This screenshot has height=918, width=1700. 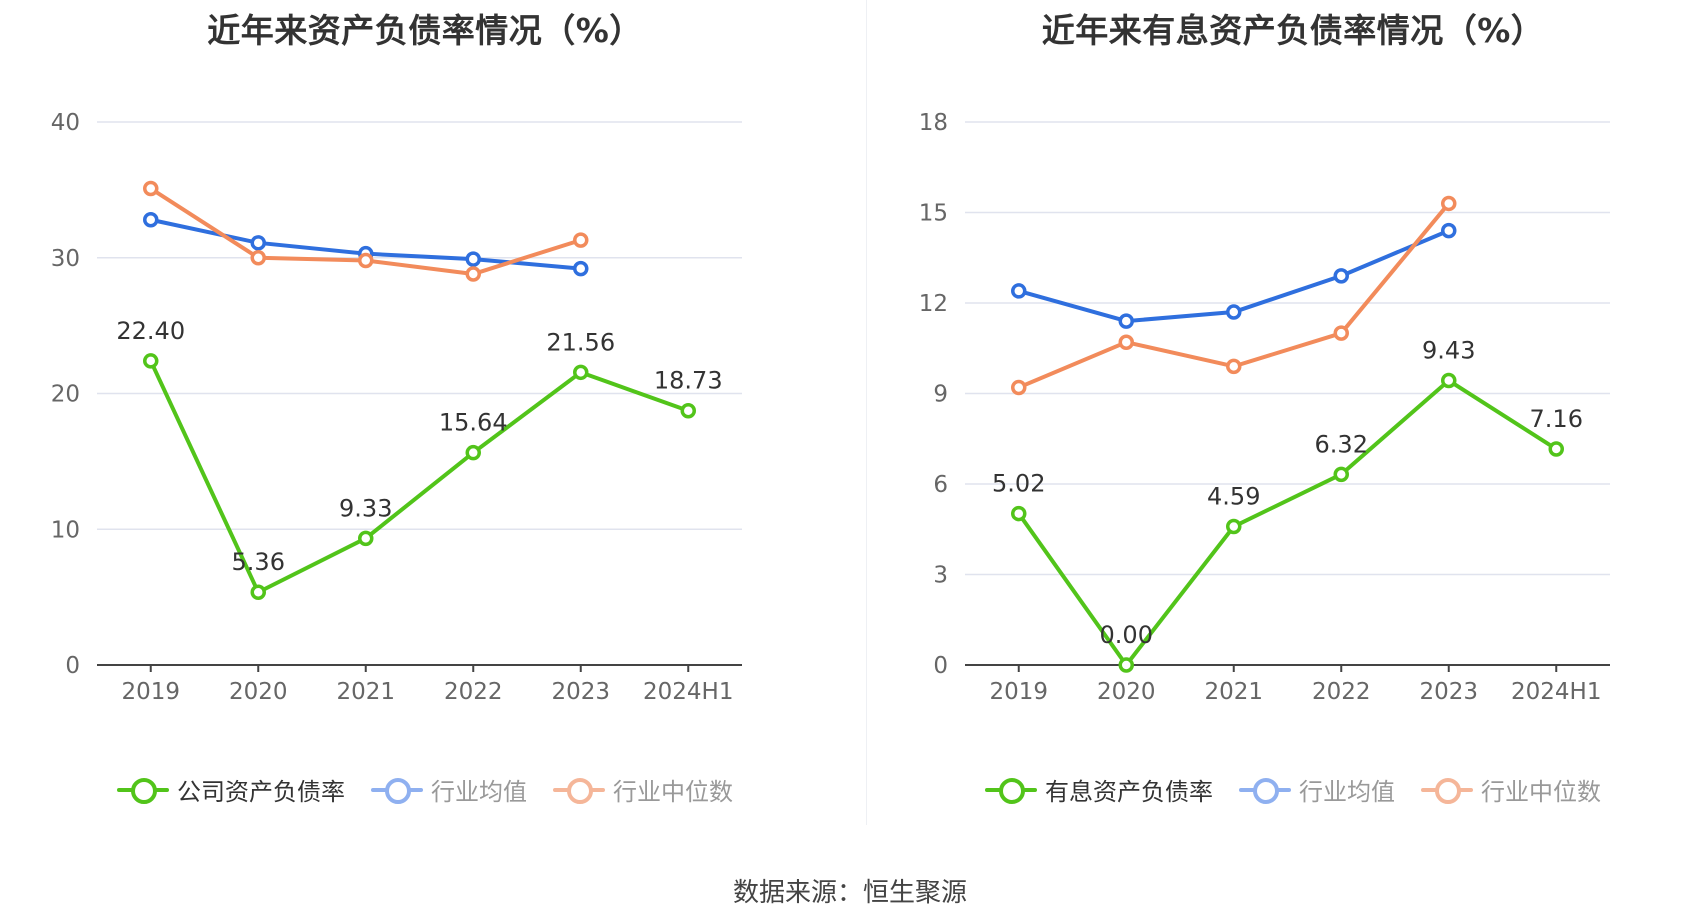 I want to click on data-label: 9.33, so click(x=365, y=508).